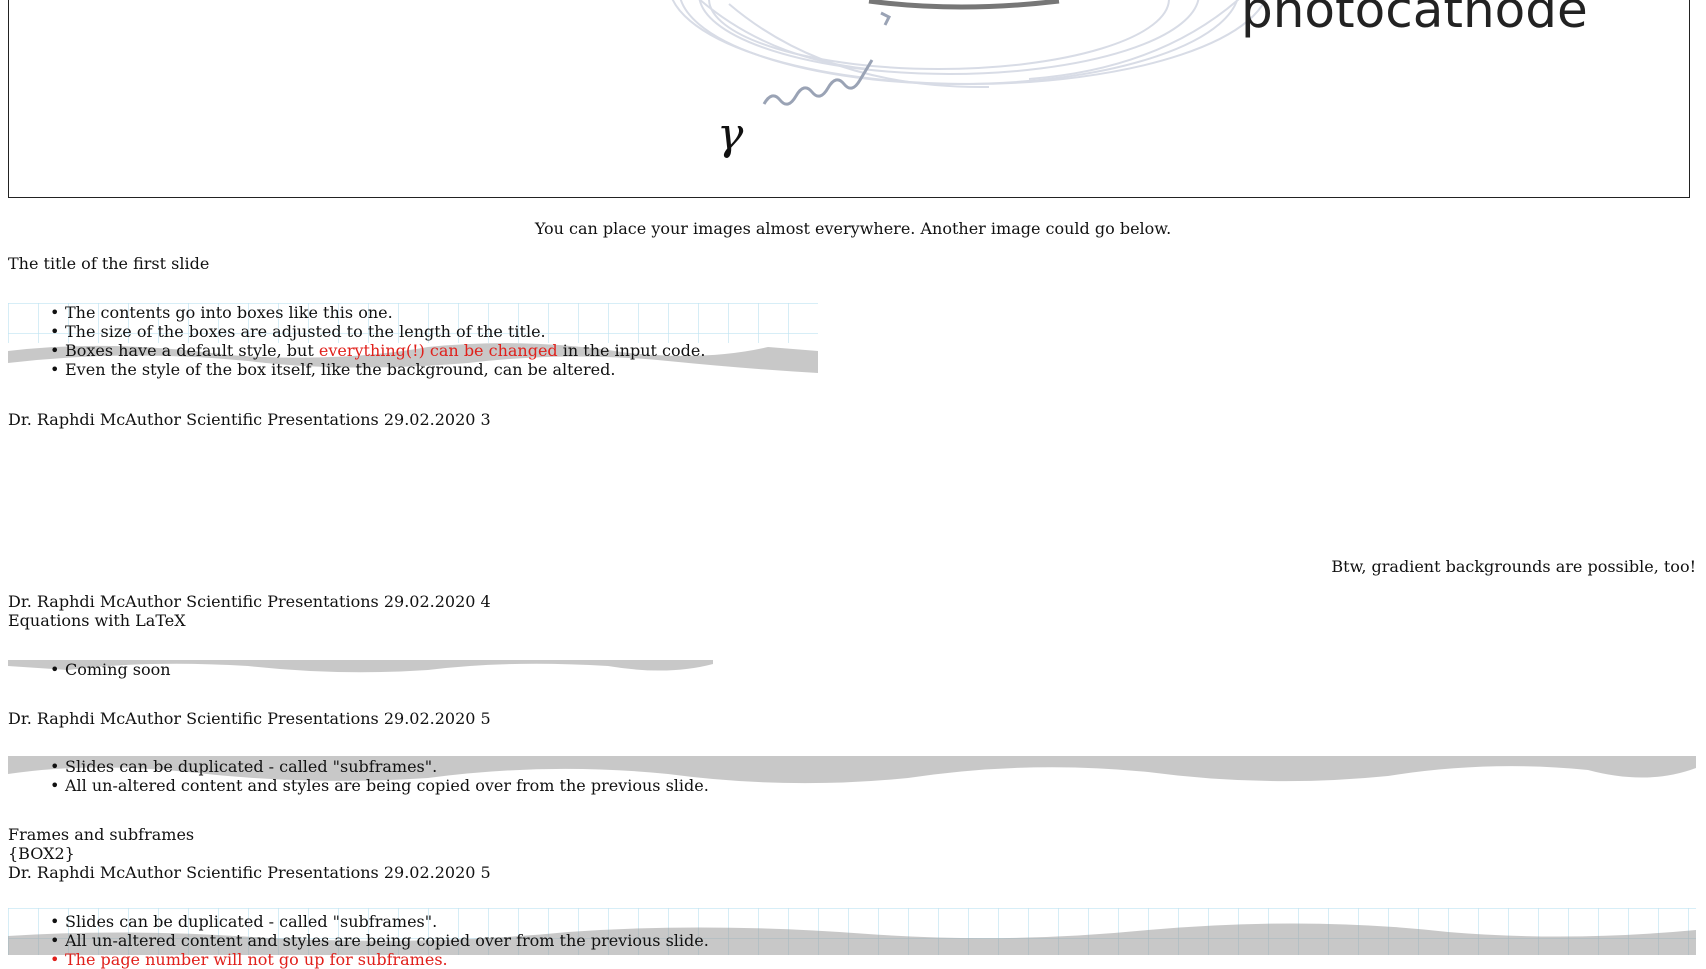 The height and width of the screenshot is (969, 1706). What do you see at coordinates (438, 350) in the screenshot?
I see `highlighted-text: everything(!) can be changed` at bounding box center [438, 350].